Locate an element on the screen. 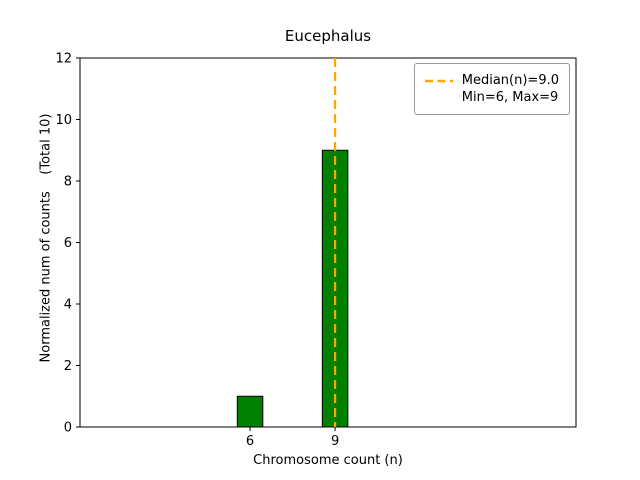 The image size is (640, 480). dashed-line-icon is located at coordinates (438, 80).